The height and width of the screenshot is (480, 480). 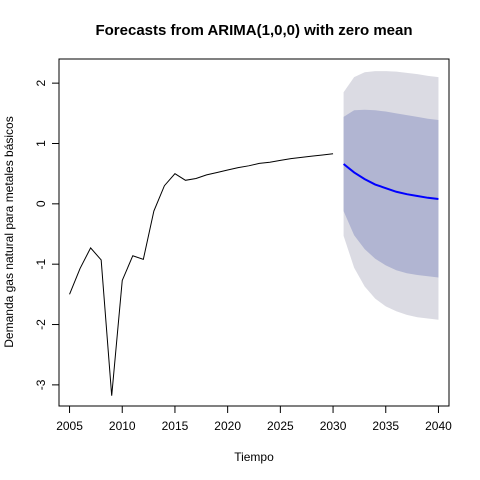 What do you see at coordinates (280, 426) in the screenshot?
I see `x-tick-label: 2025` at bounding box center [280, 426].